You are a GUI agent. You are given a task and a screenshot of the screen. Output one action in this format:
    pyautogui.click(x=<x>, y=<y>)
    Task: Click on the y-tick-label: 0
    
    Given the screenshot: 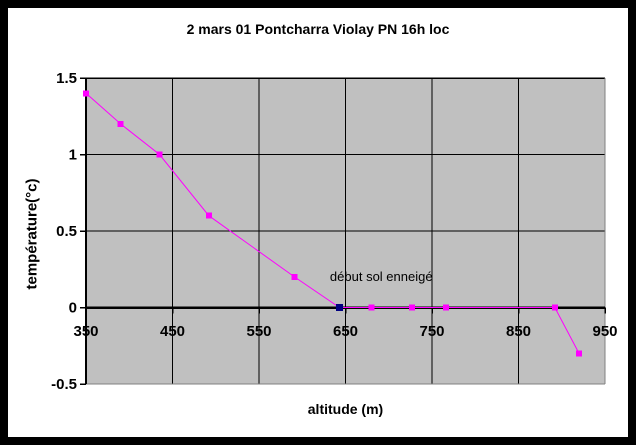 What is the action you would take?
    pyautogui.click(x=73, y=308)
    